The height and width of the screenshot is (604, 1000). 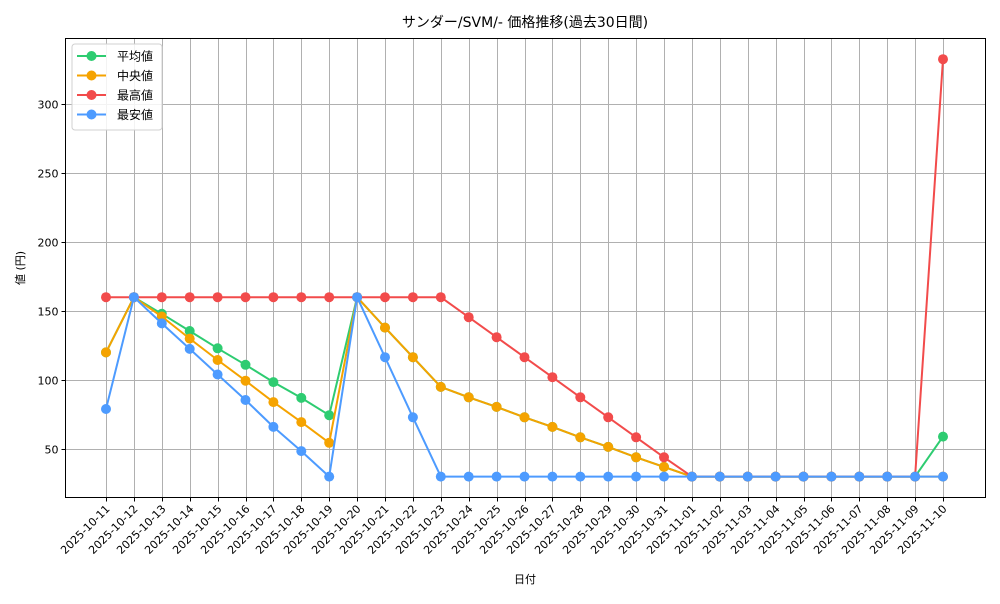 What do you see at coordinates (135, 56) in the screenshot?
I see `legend-label: 平均値` at bounding box center [135, 56].